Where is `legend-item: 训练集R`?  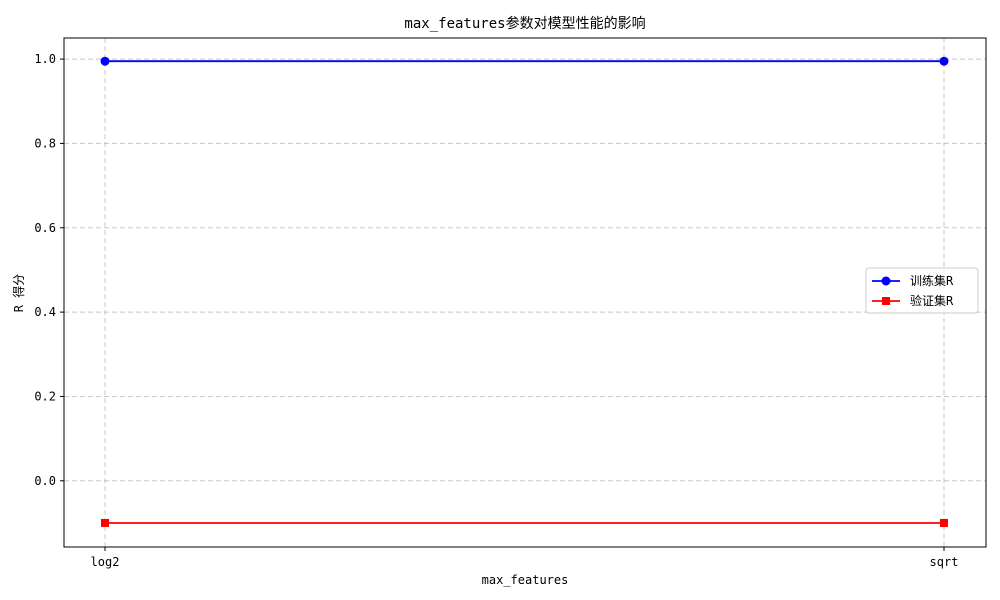 legend-item: 训练集R is located at coordinates (913, 280).